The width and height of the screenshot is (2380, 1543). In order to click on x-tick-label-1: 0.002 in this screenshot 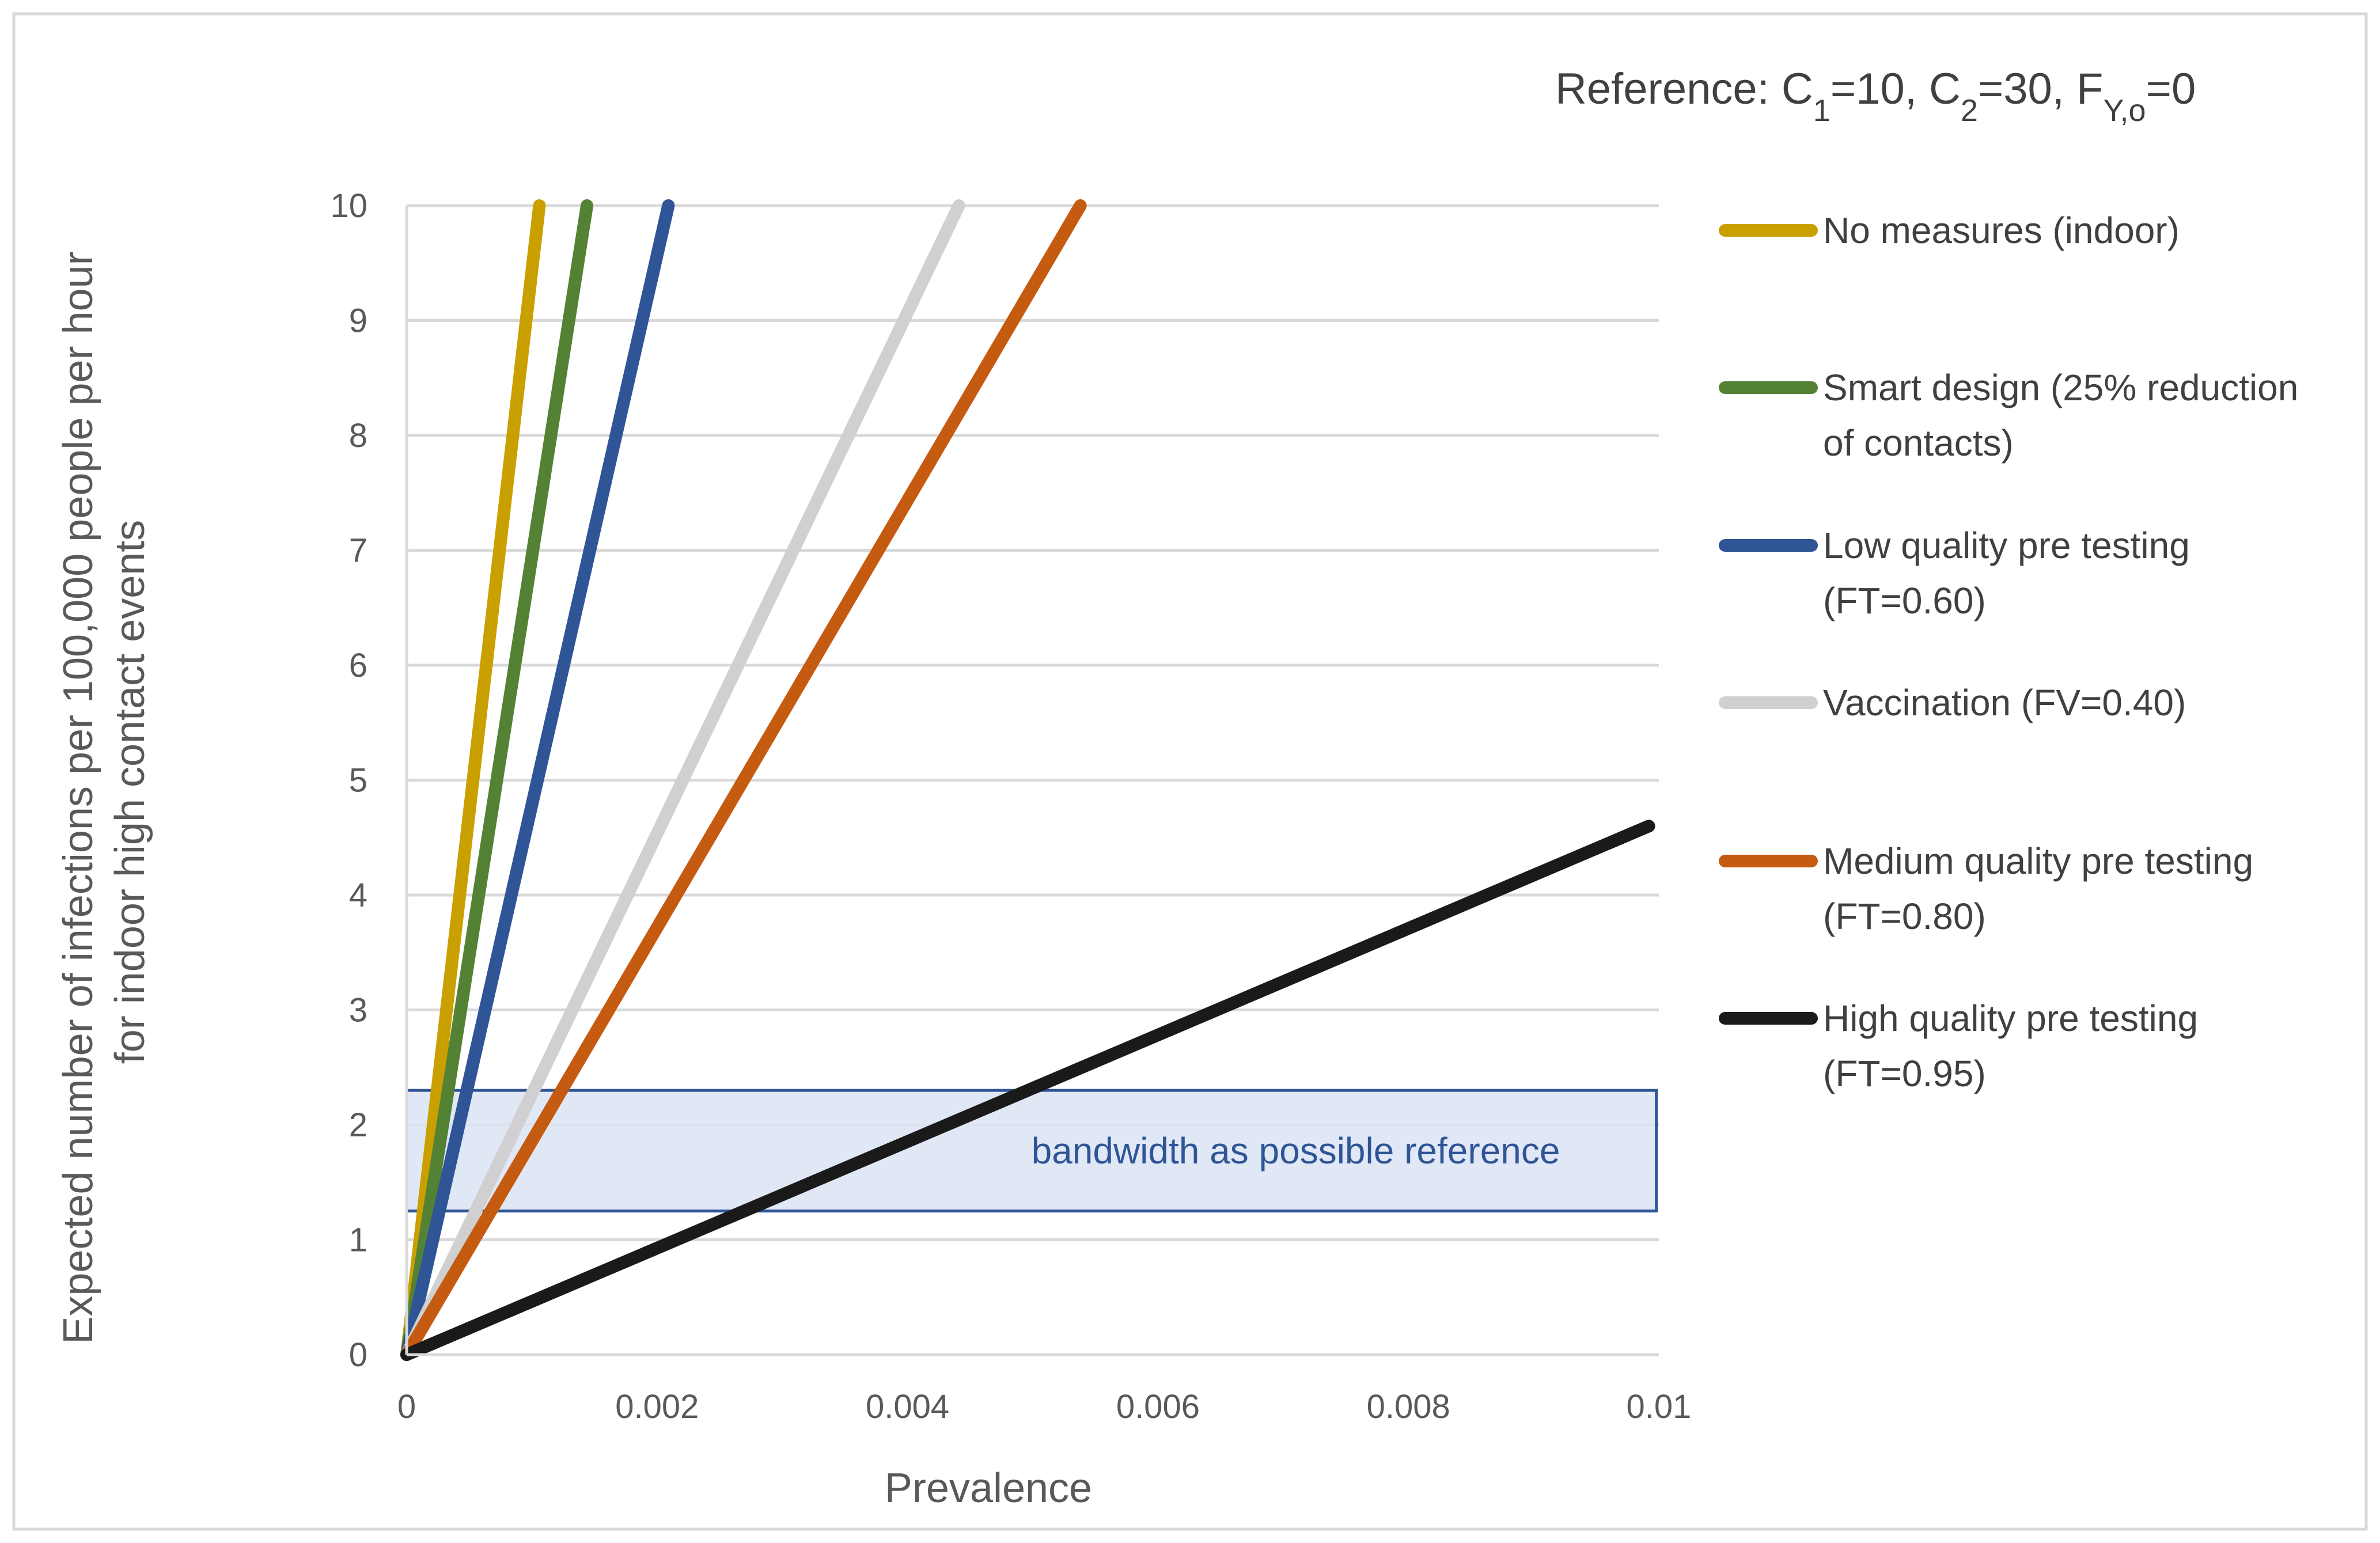, I will do `click(657, 1407)`.